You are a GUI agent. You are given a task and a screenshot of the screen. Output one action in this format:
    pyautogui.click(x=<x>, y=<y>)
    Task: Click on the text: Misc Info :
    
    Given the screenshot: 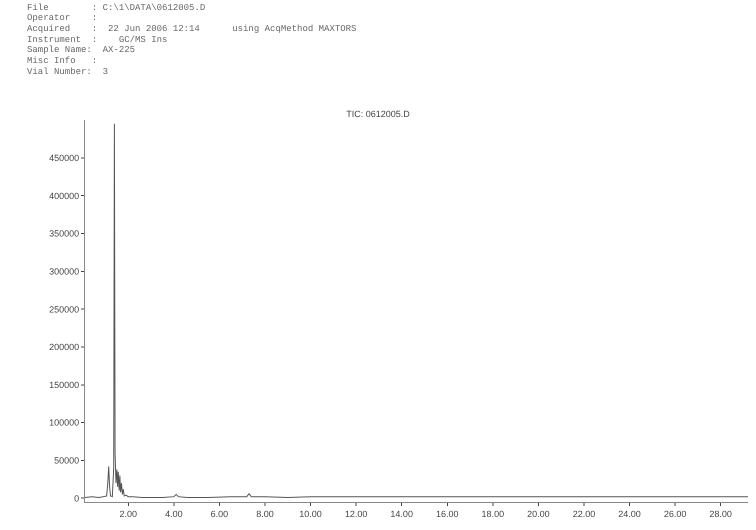 What is the action you would take?
    pyautogui.click(x=62, y=61)
    